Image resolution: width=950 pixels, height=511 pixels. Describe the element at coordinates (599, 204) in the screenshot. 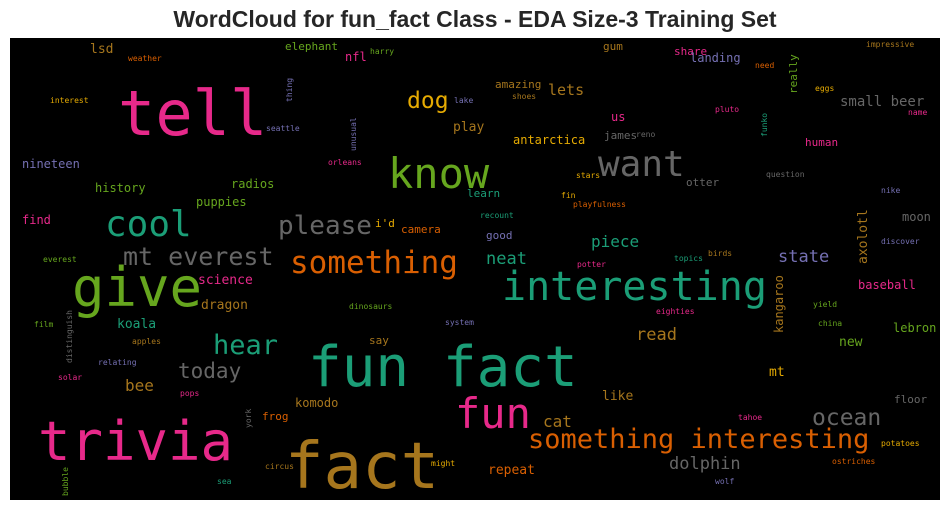

I see `wordcloud-word-playfulness: playfulness` at that location.